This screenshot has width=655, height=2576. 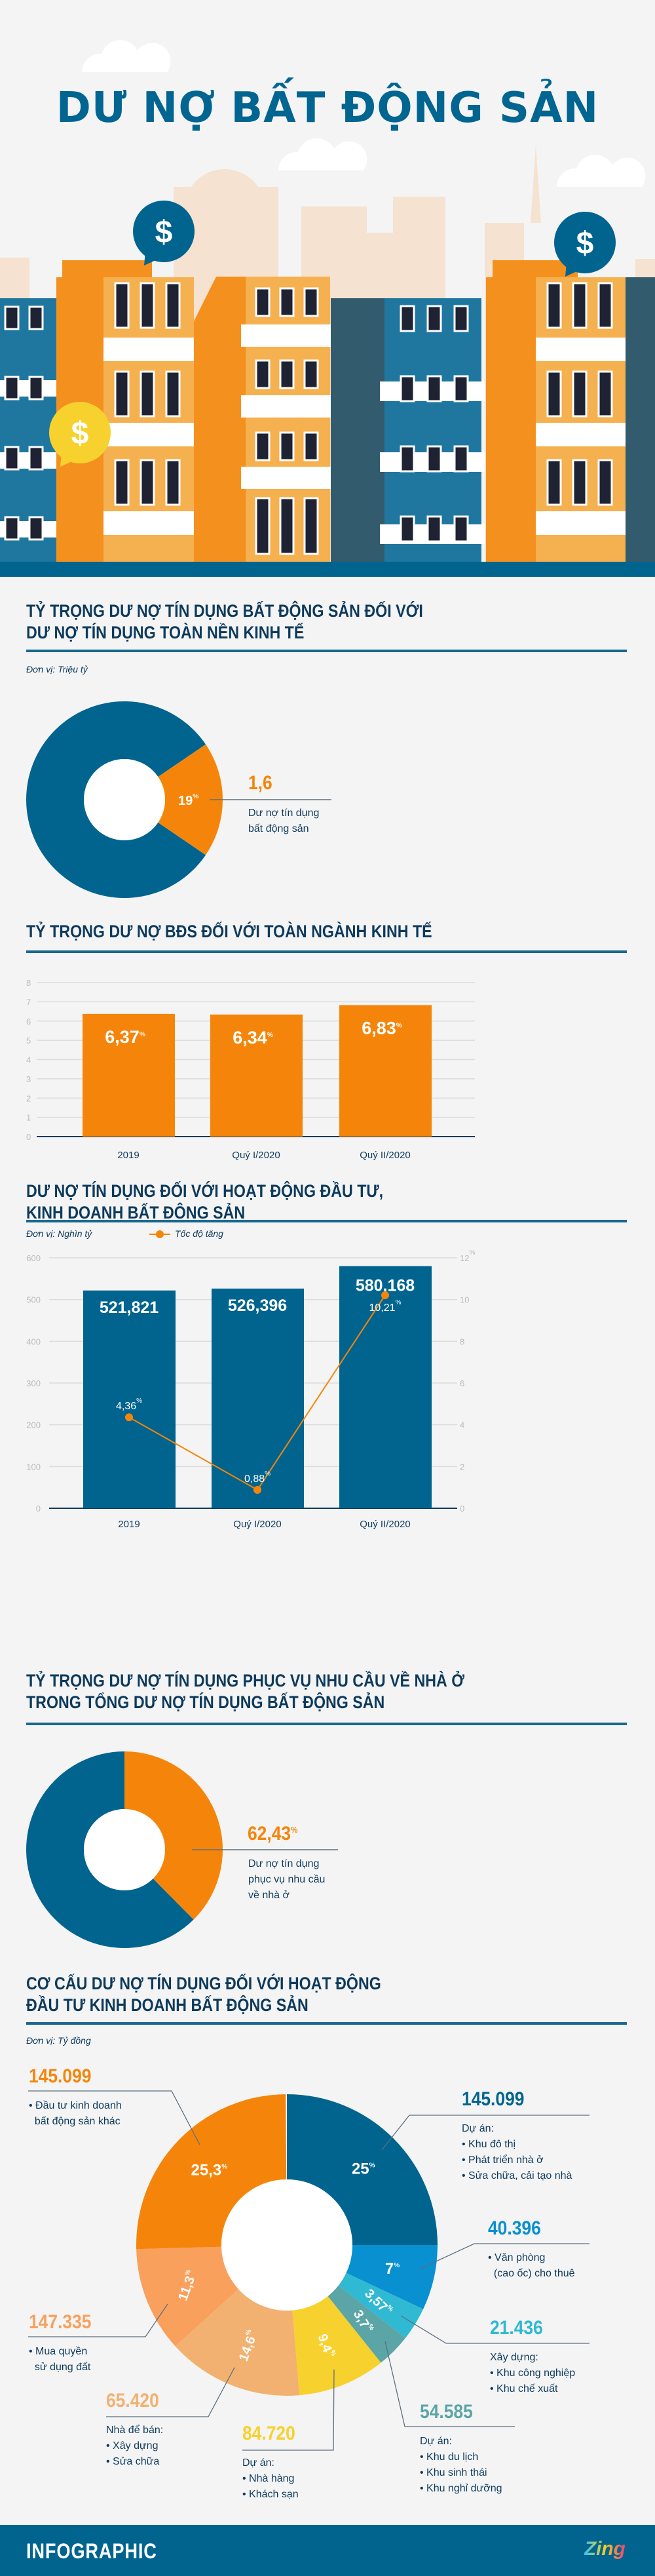 I want to click on building-orange-3-side, so click(x=511, y=419).